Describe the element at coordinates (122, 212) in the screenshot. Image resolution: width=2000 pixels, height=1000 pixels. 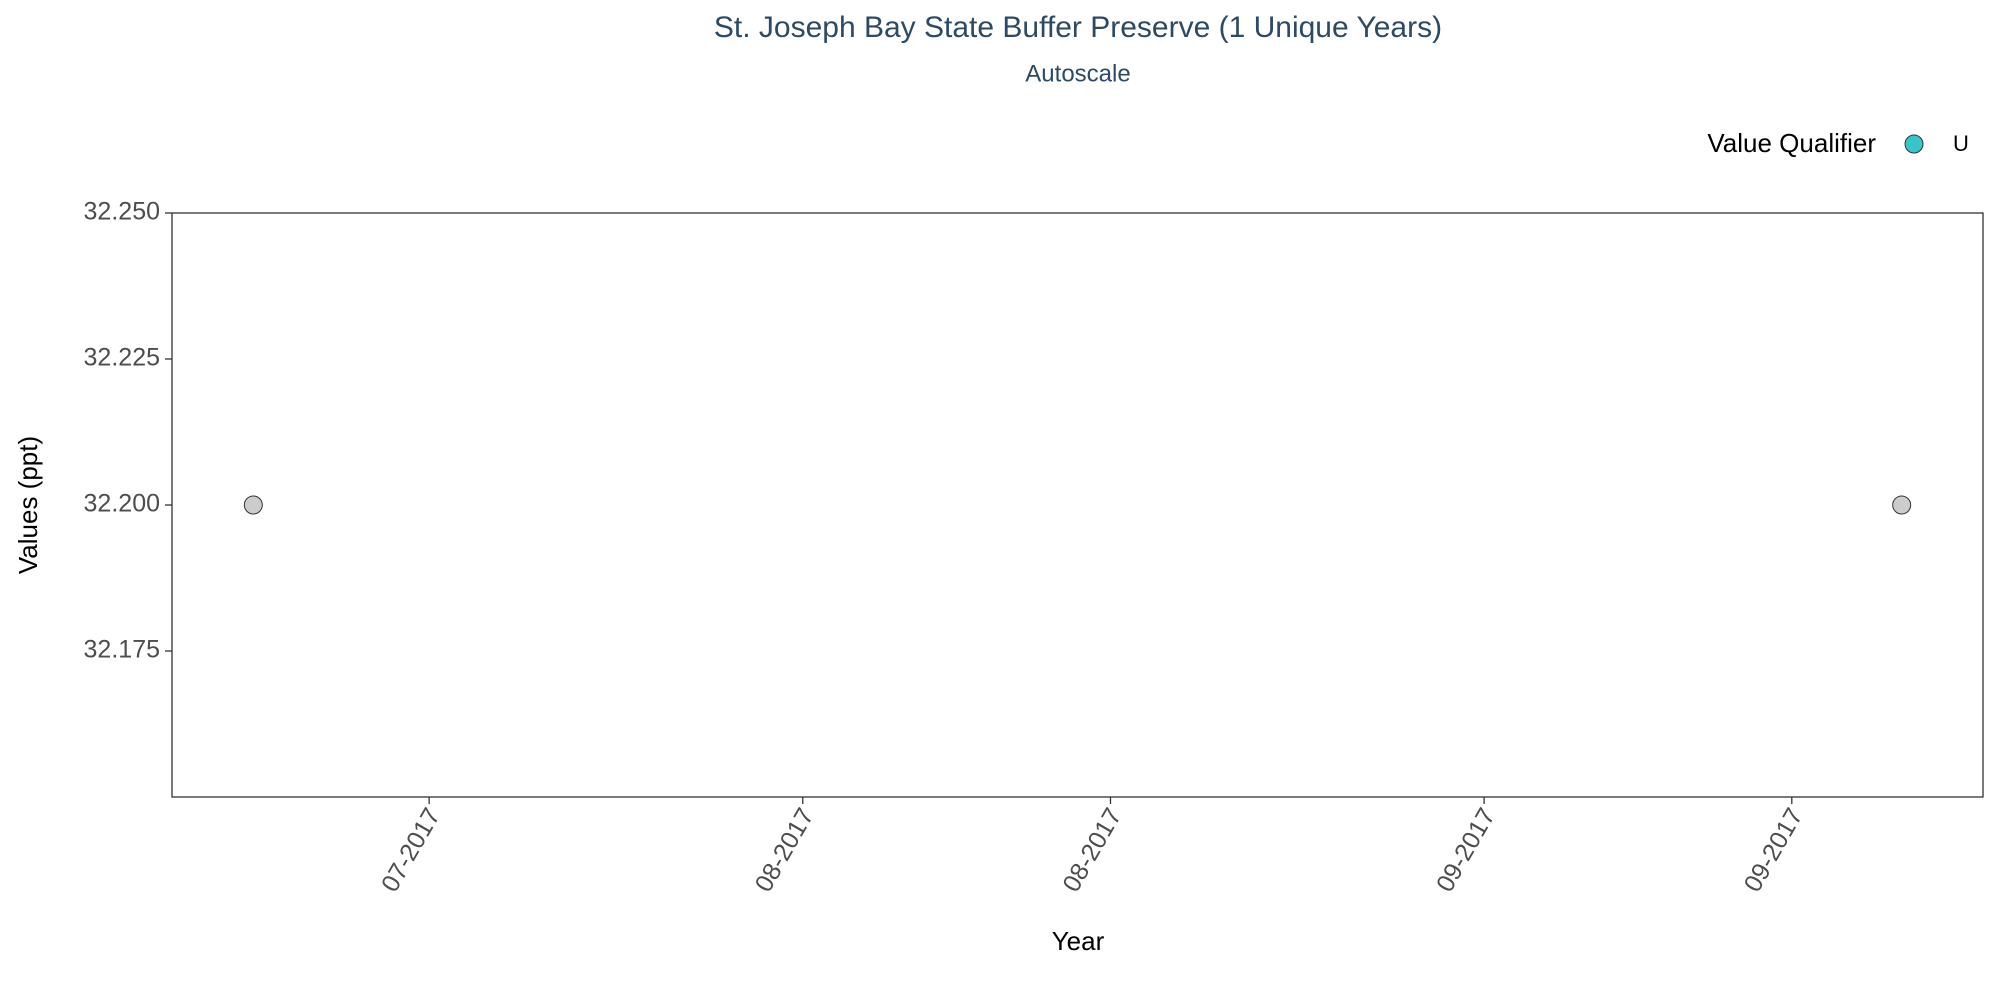
I see `y-tick-label: 32.250` at that location.